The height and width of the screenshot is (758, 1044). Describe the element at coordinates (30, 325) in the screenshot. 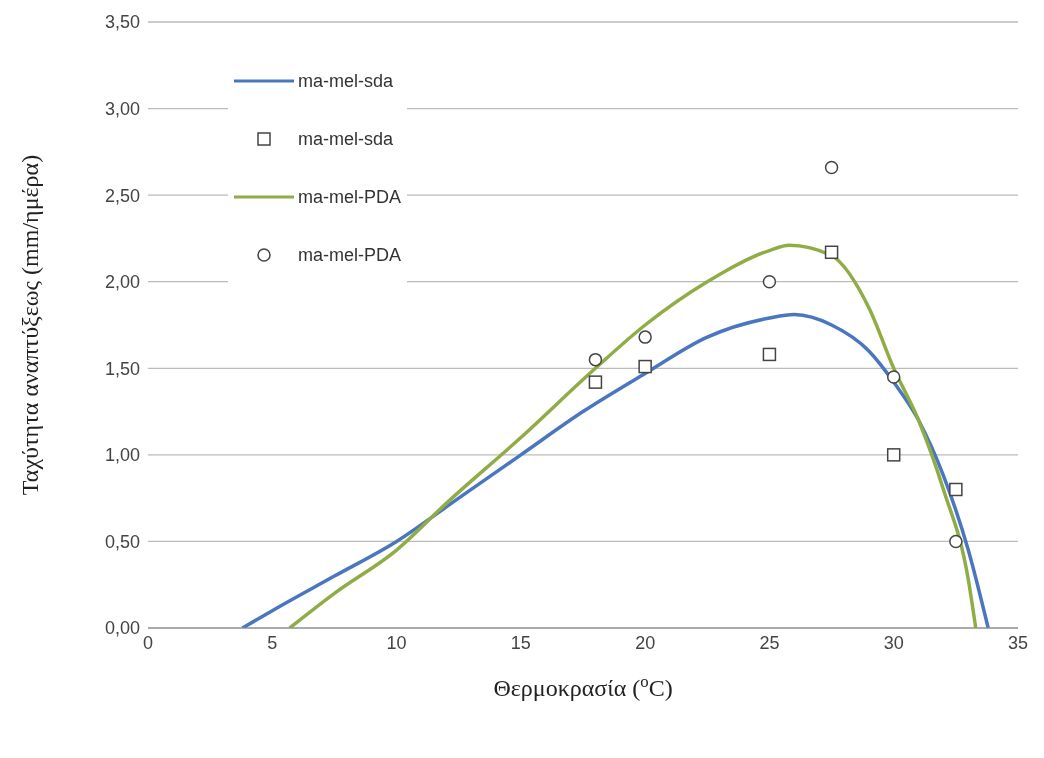

I see `y-axis-title: Ταχύτητα αναπτύξεως (mm/ημέρα)` at that location.